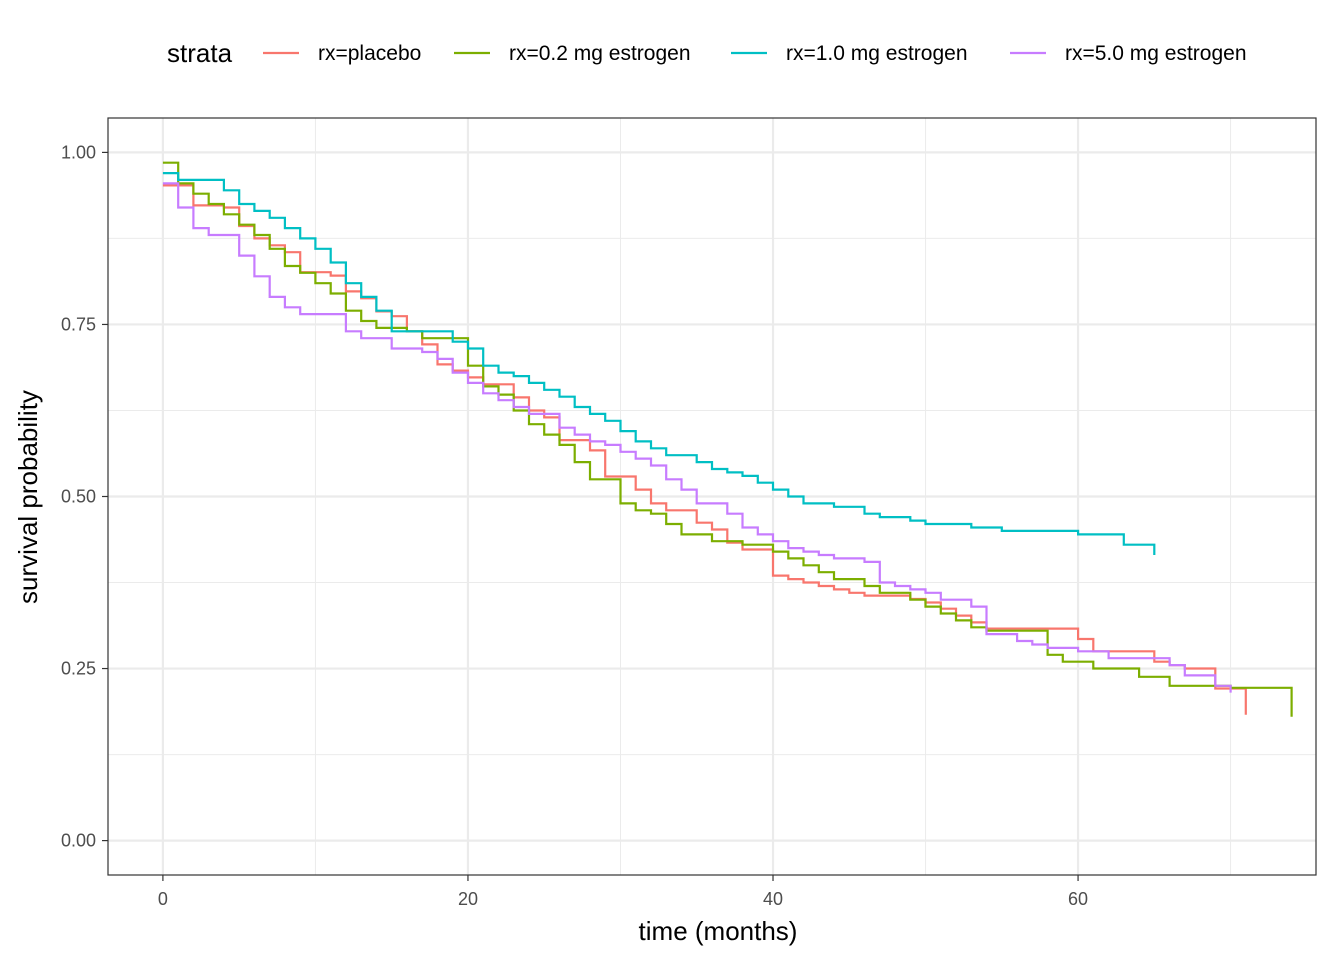  Describe the element at coordinates (163, 899) in the screenshot. I see `x-tick-label: 0` at that location.